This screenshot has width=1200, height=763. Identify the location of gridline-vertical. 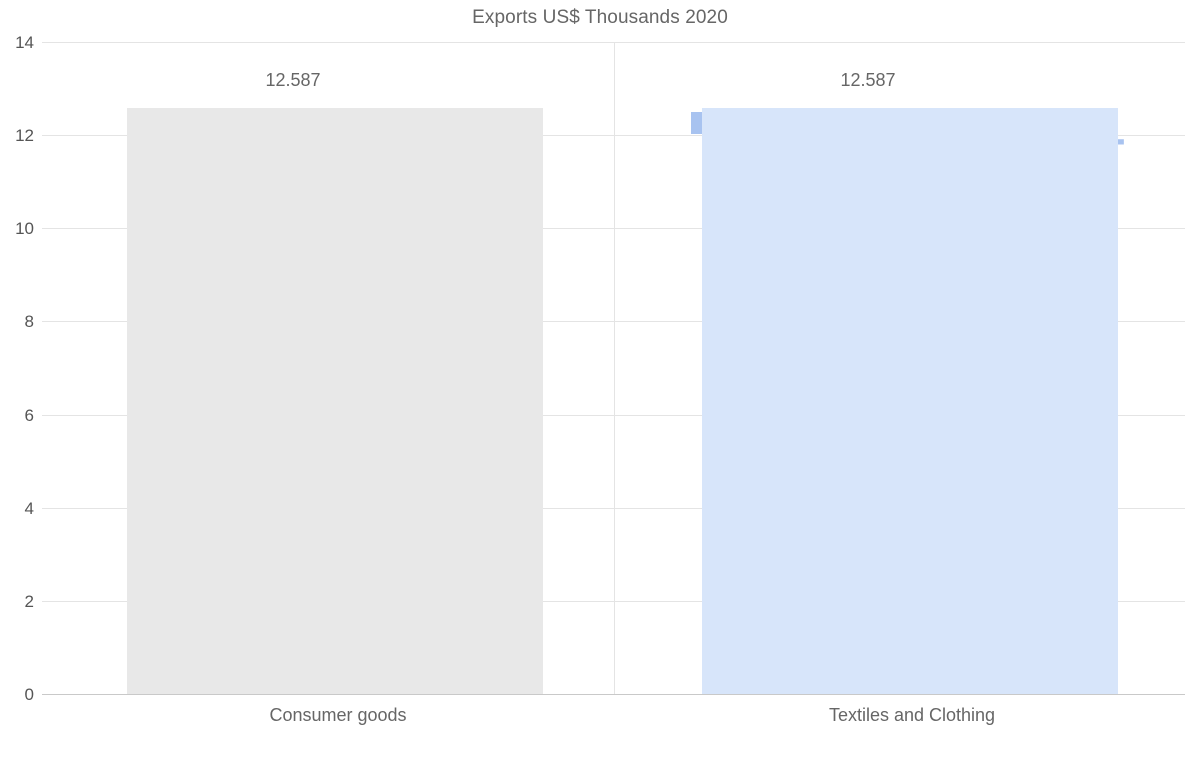
(614, 368).